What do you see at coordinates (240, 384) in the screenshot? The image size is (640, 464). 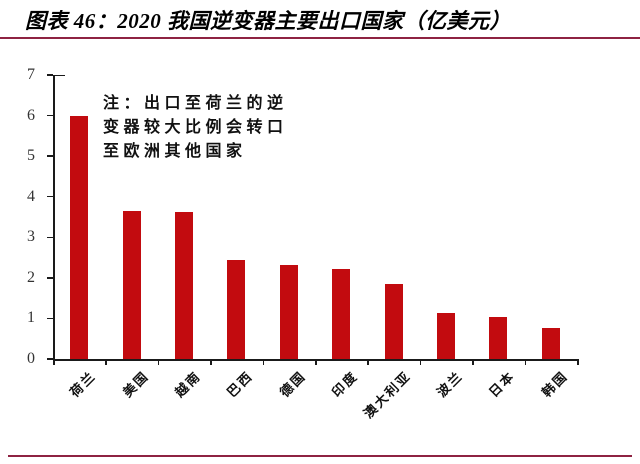 I see `x-axis-label: 巴西` at bounding box center [240, 384].